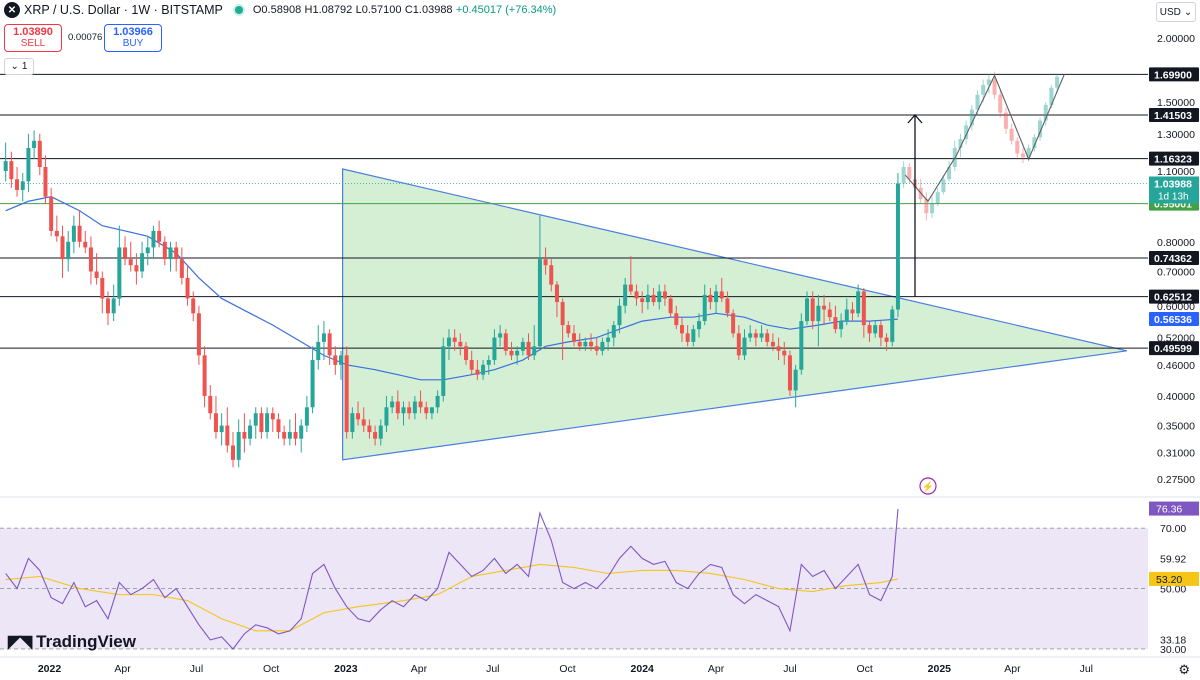 The width and height of the screenshot is (1200, 680). What do you see at coordinates (1174, 190) in the screenshot?
I see `last-price-label-bg` at bounding box center [1174, 190].